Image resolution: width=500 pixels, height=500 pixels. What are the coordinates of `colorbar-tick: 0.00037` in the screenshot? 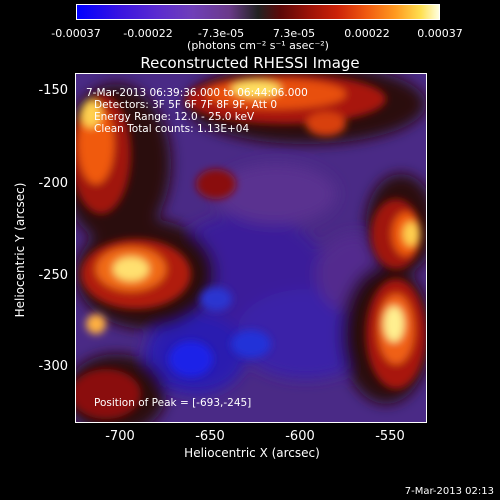 It's located at (440, 33).